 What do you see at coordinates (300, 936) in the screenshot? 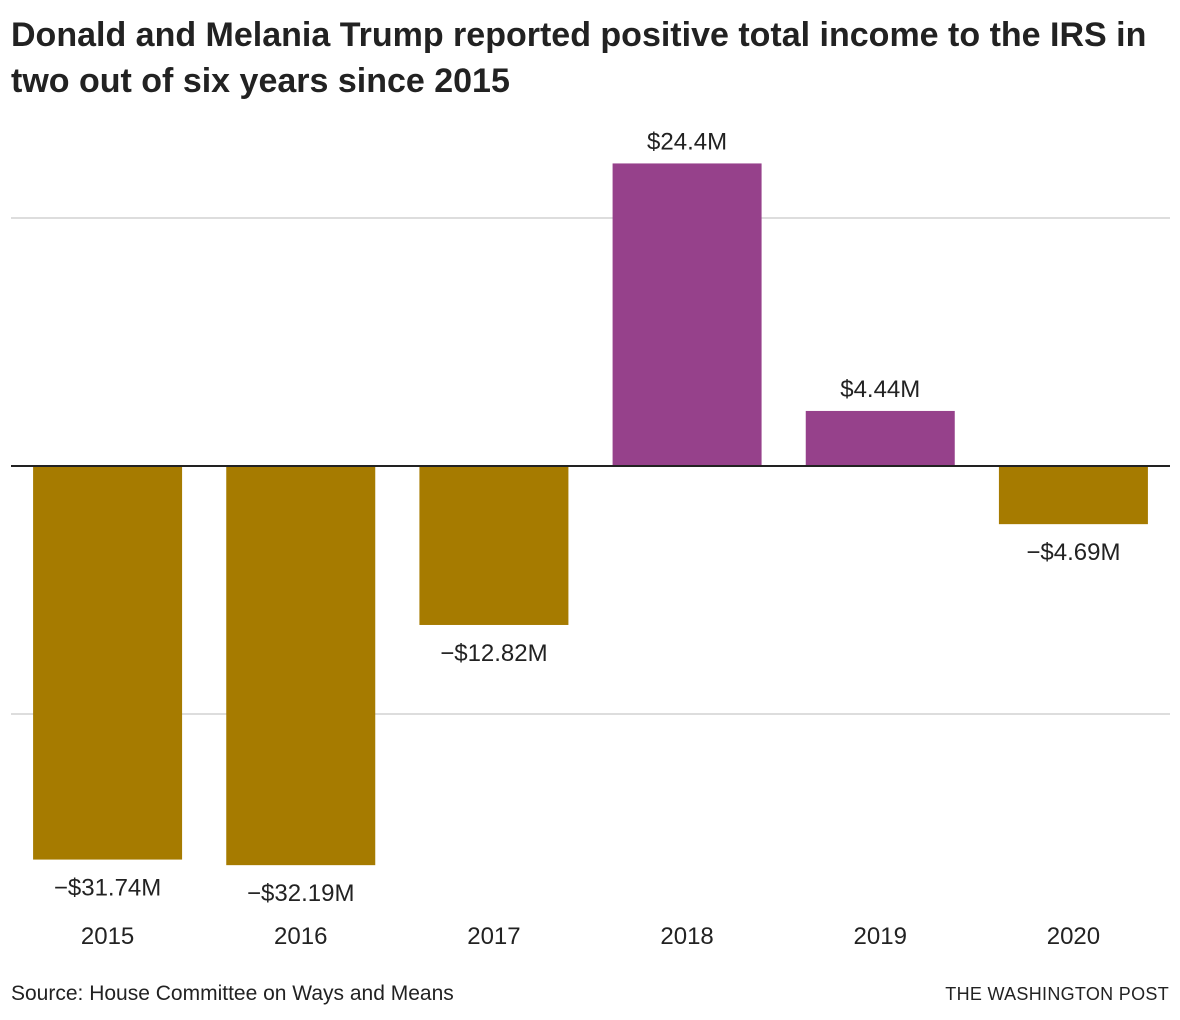
I see `x-tick-label: 2016` at bounding box center [300, 936].